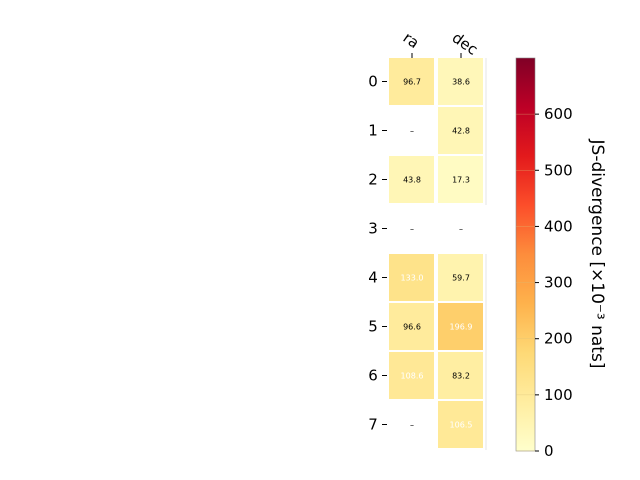 Image resolution: width=640 pixels, height=480 pixels. What do you see at coordinates (373, 327) in the screenshot?
I see `row-label-5: 5` at bounding box center [373, 327].